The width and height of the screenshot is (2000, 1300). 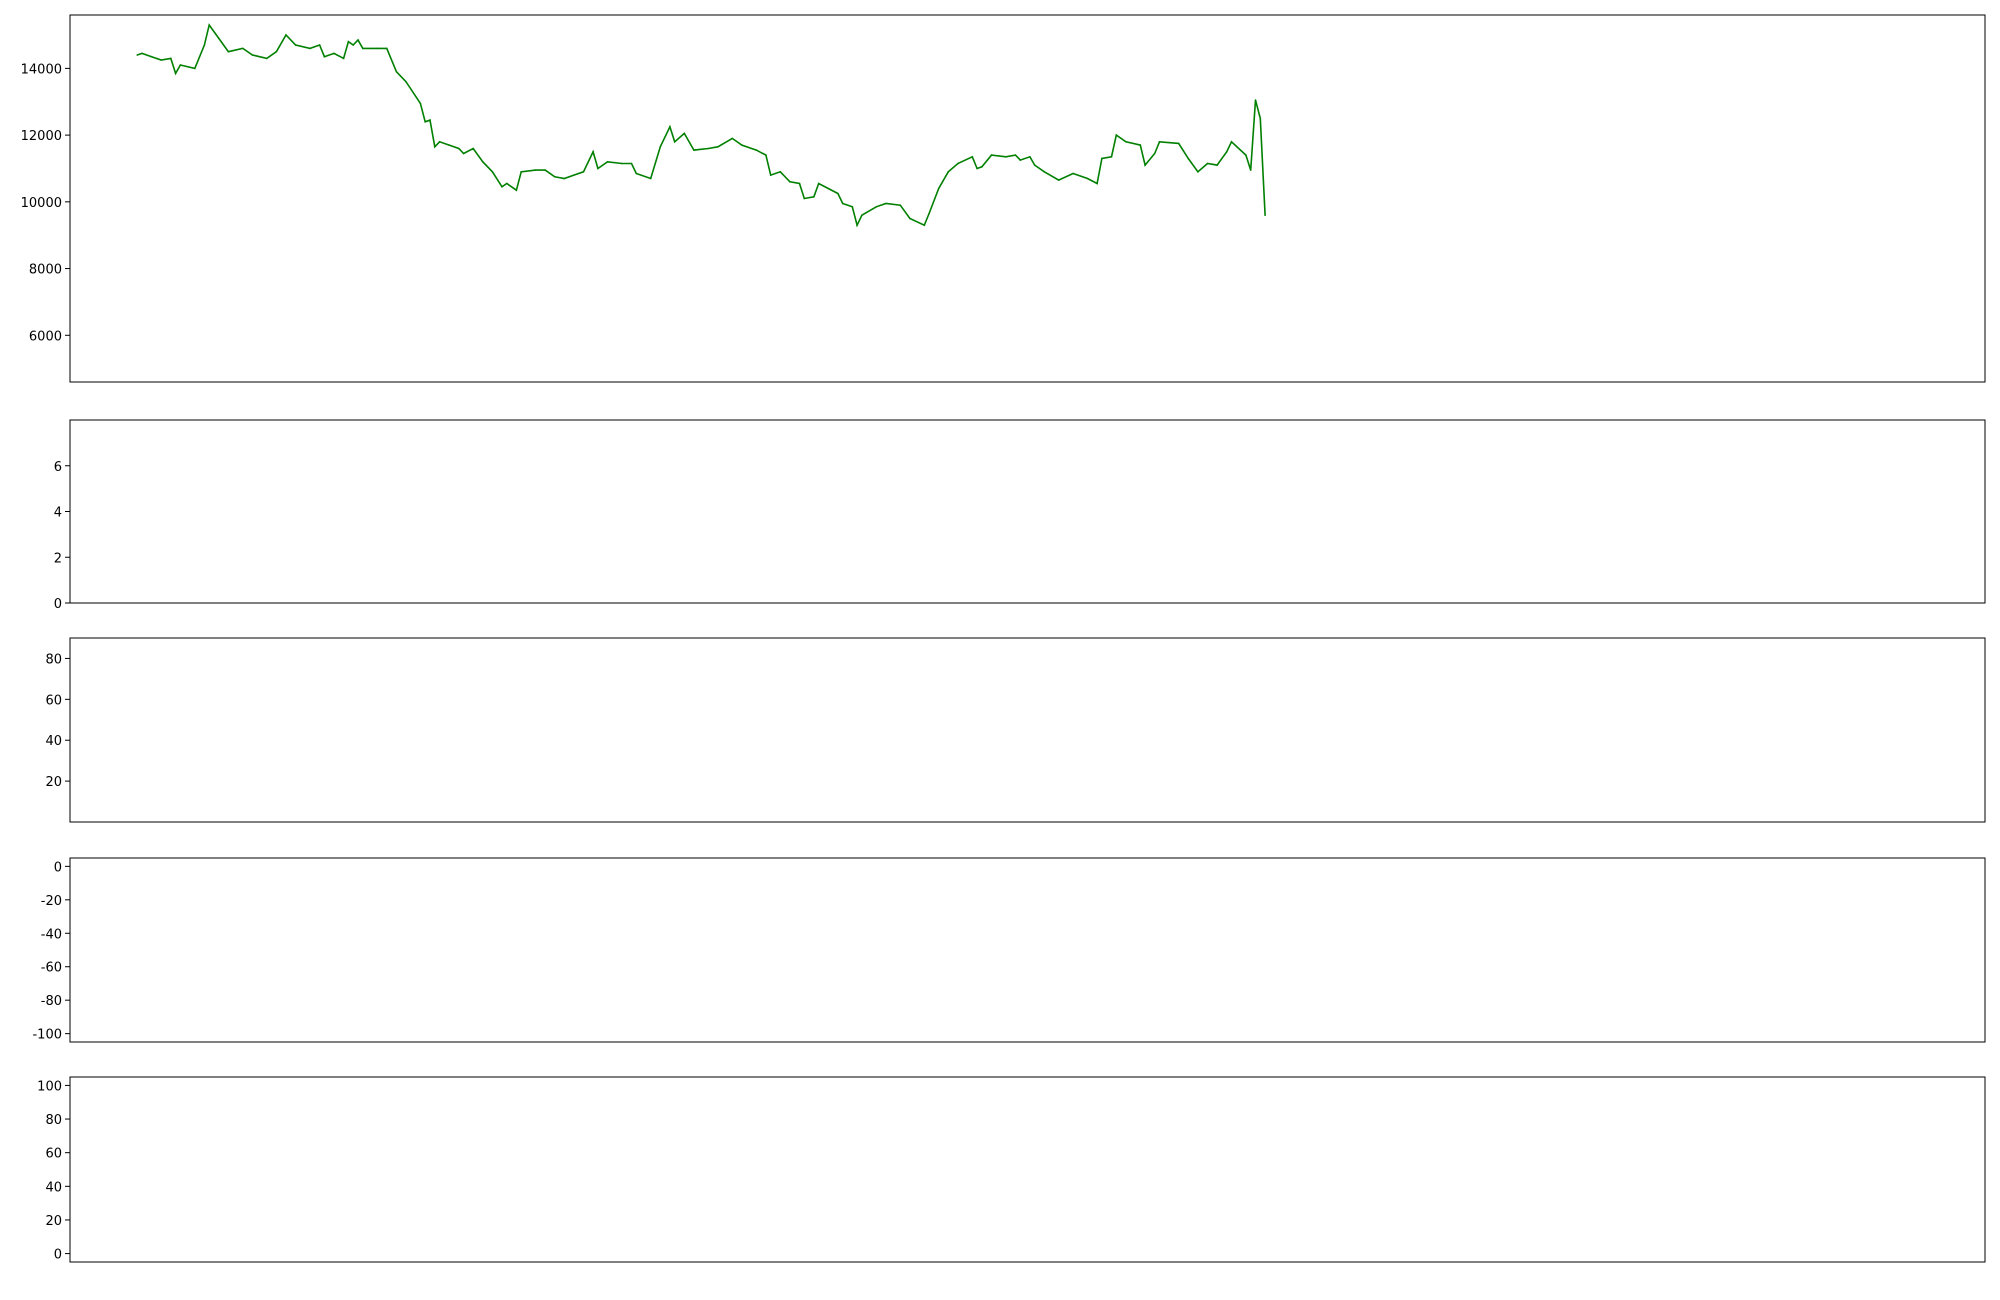 I want to click on williams-r-ytick-label: 0, so click(x=58, y=867).